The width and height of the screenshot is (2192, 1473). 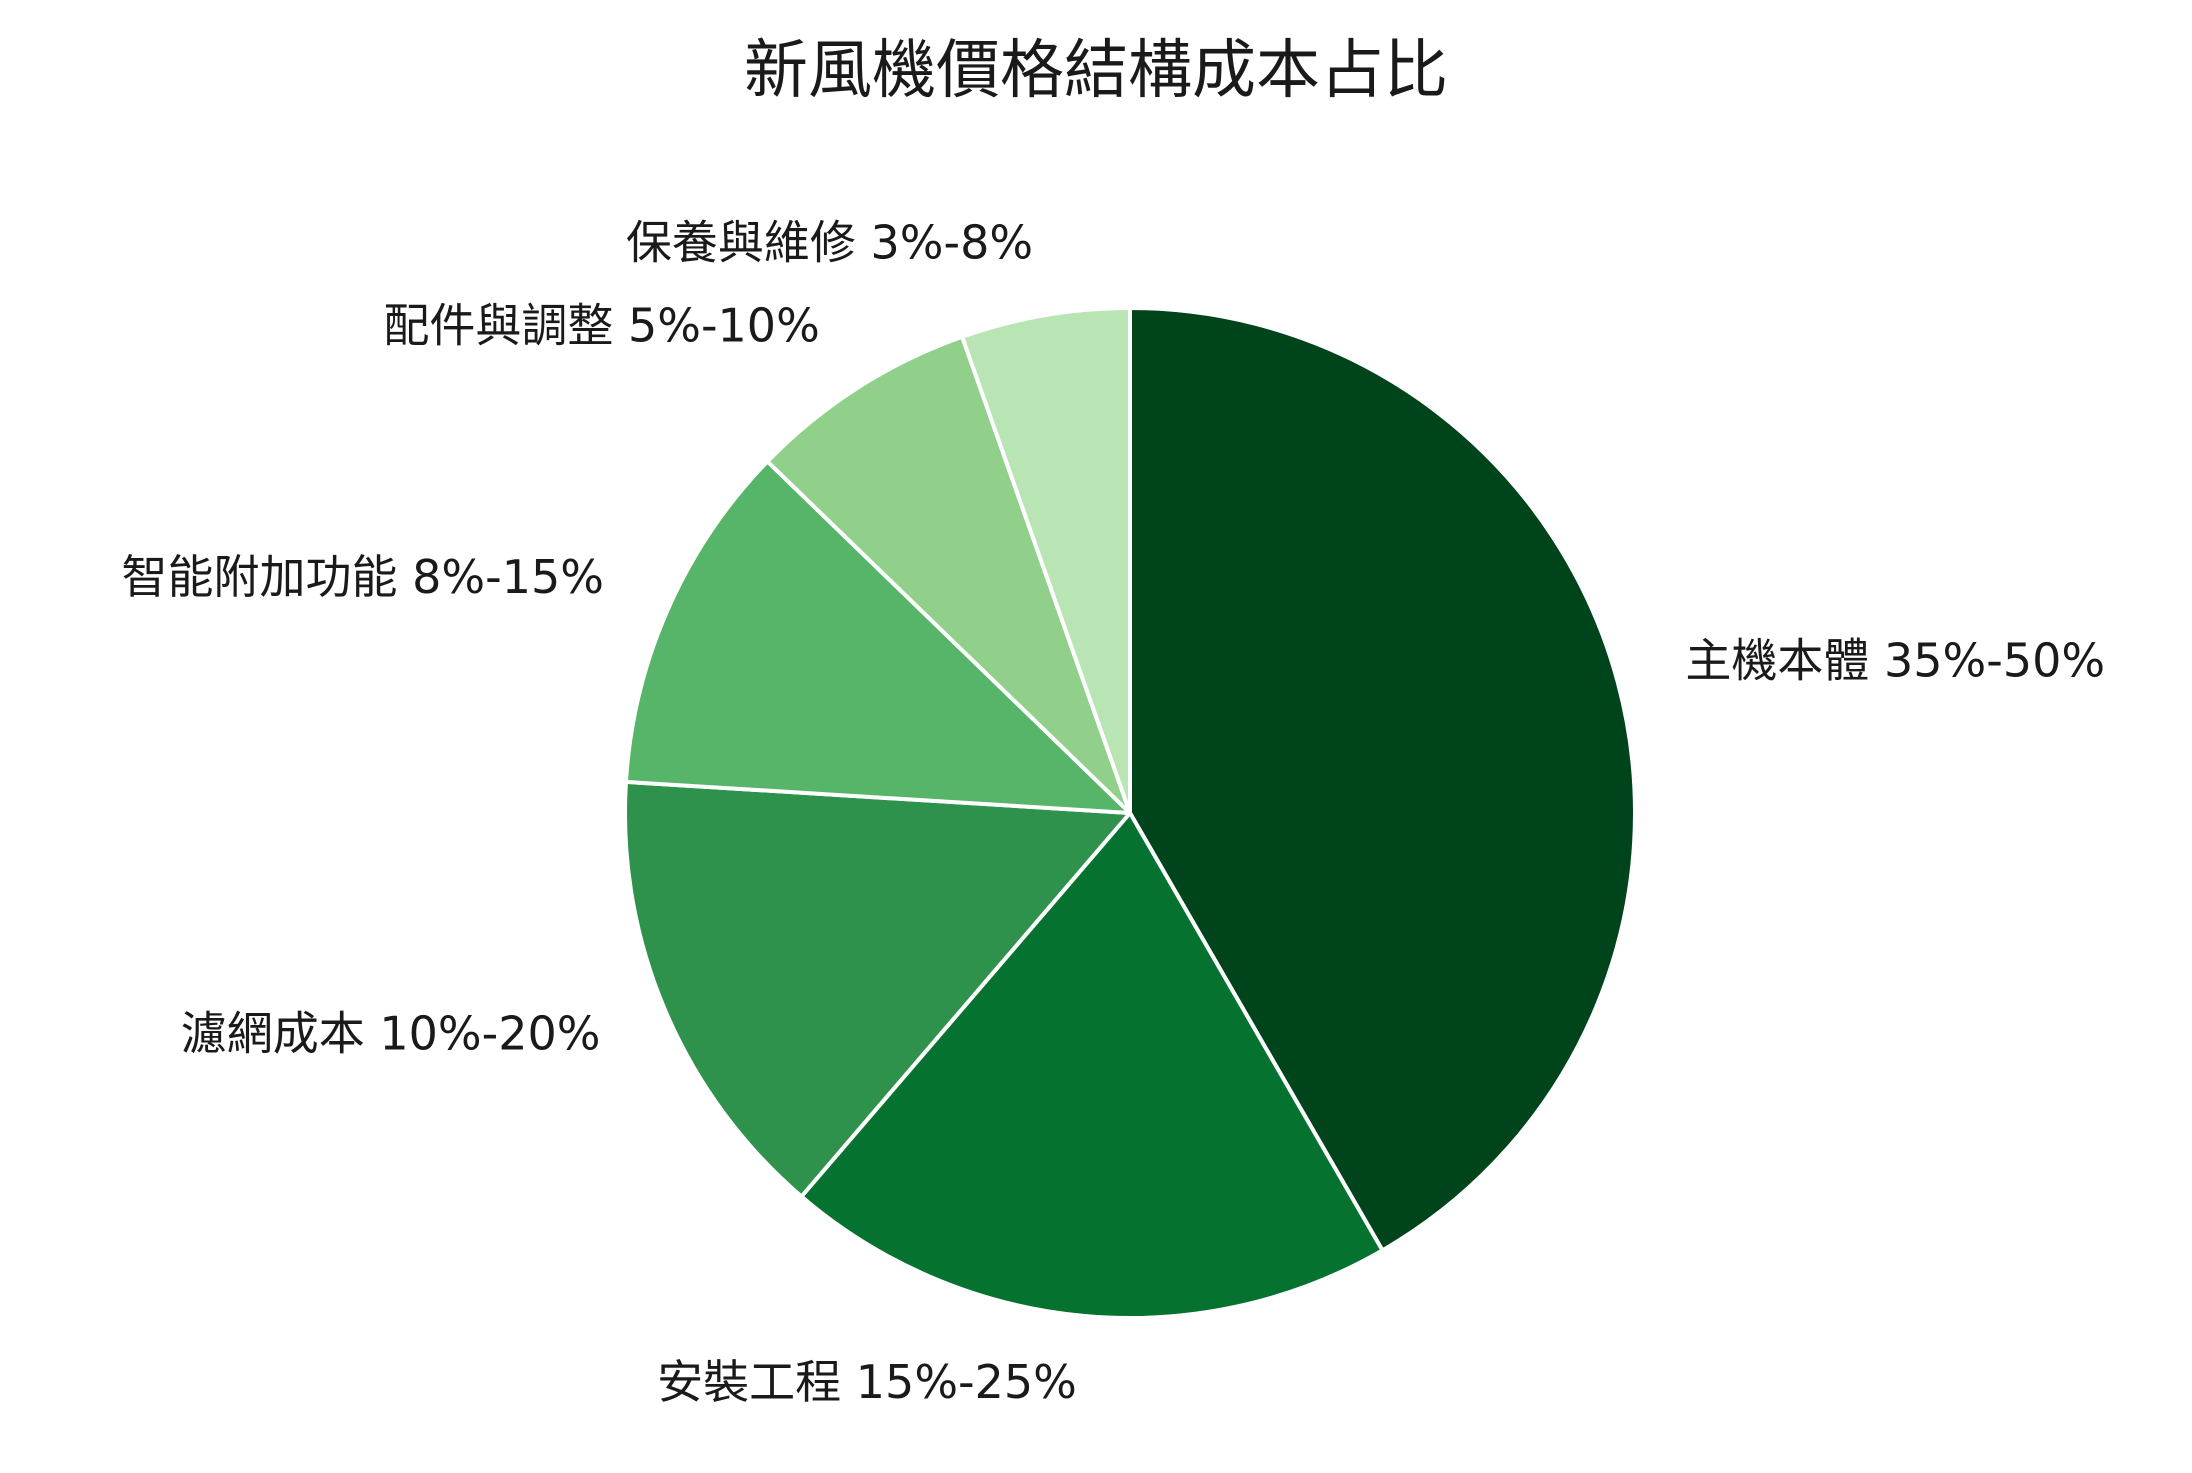 What do you see at coordinates (829, 243) in the screenshot?
I see `pie-slice-label-5: 保養與維修 3%-8%` at bounding box center [829, 243].